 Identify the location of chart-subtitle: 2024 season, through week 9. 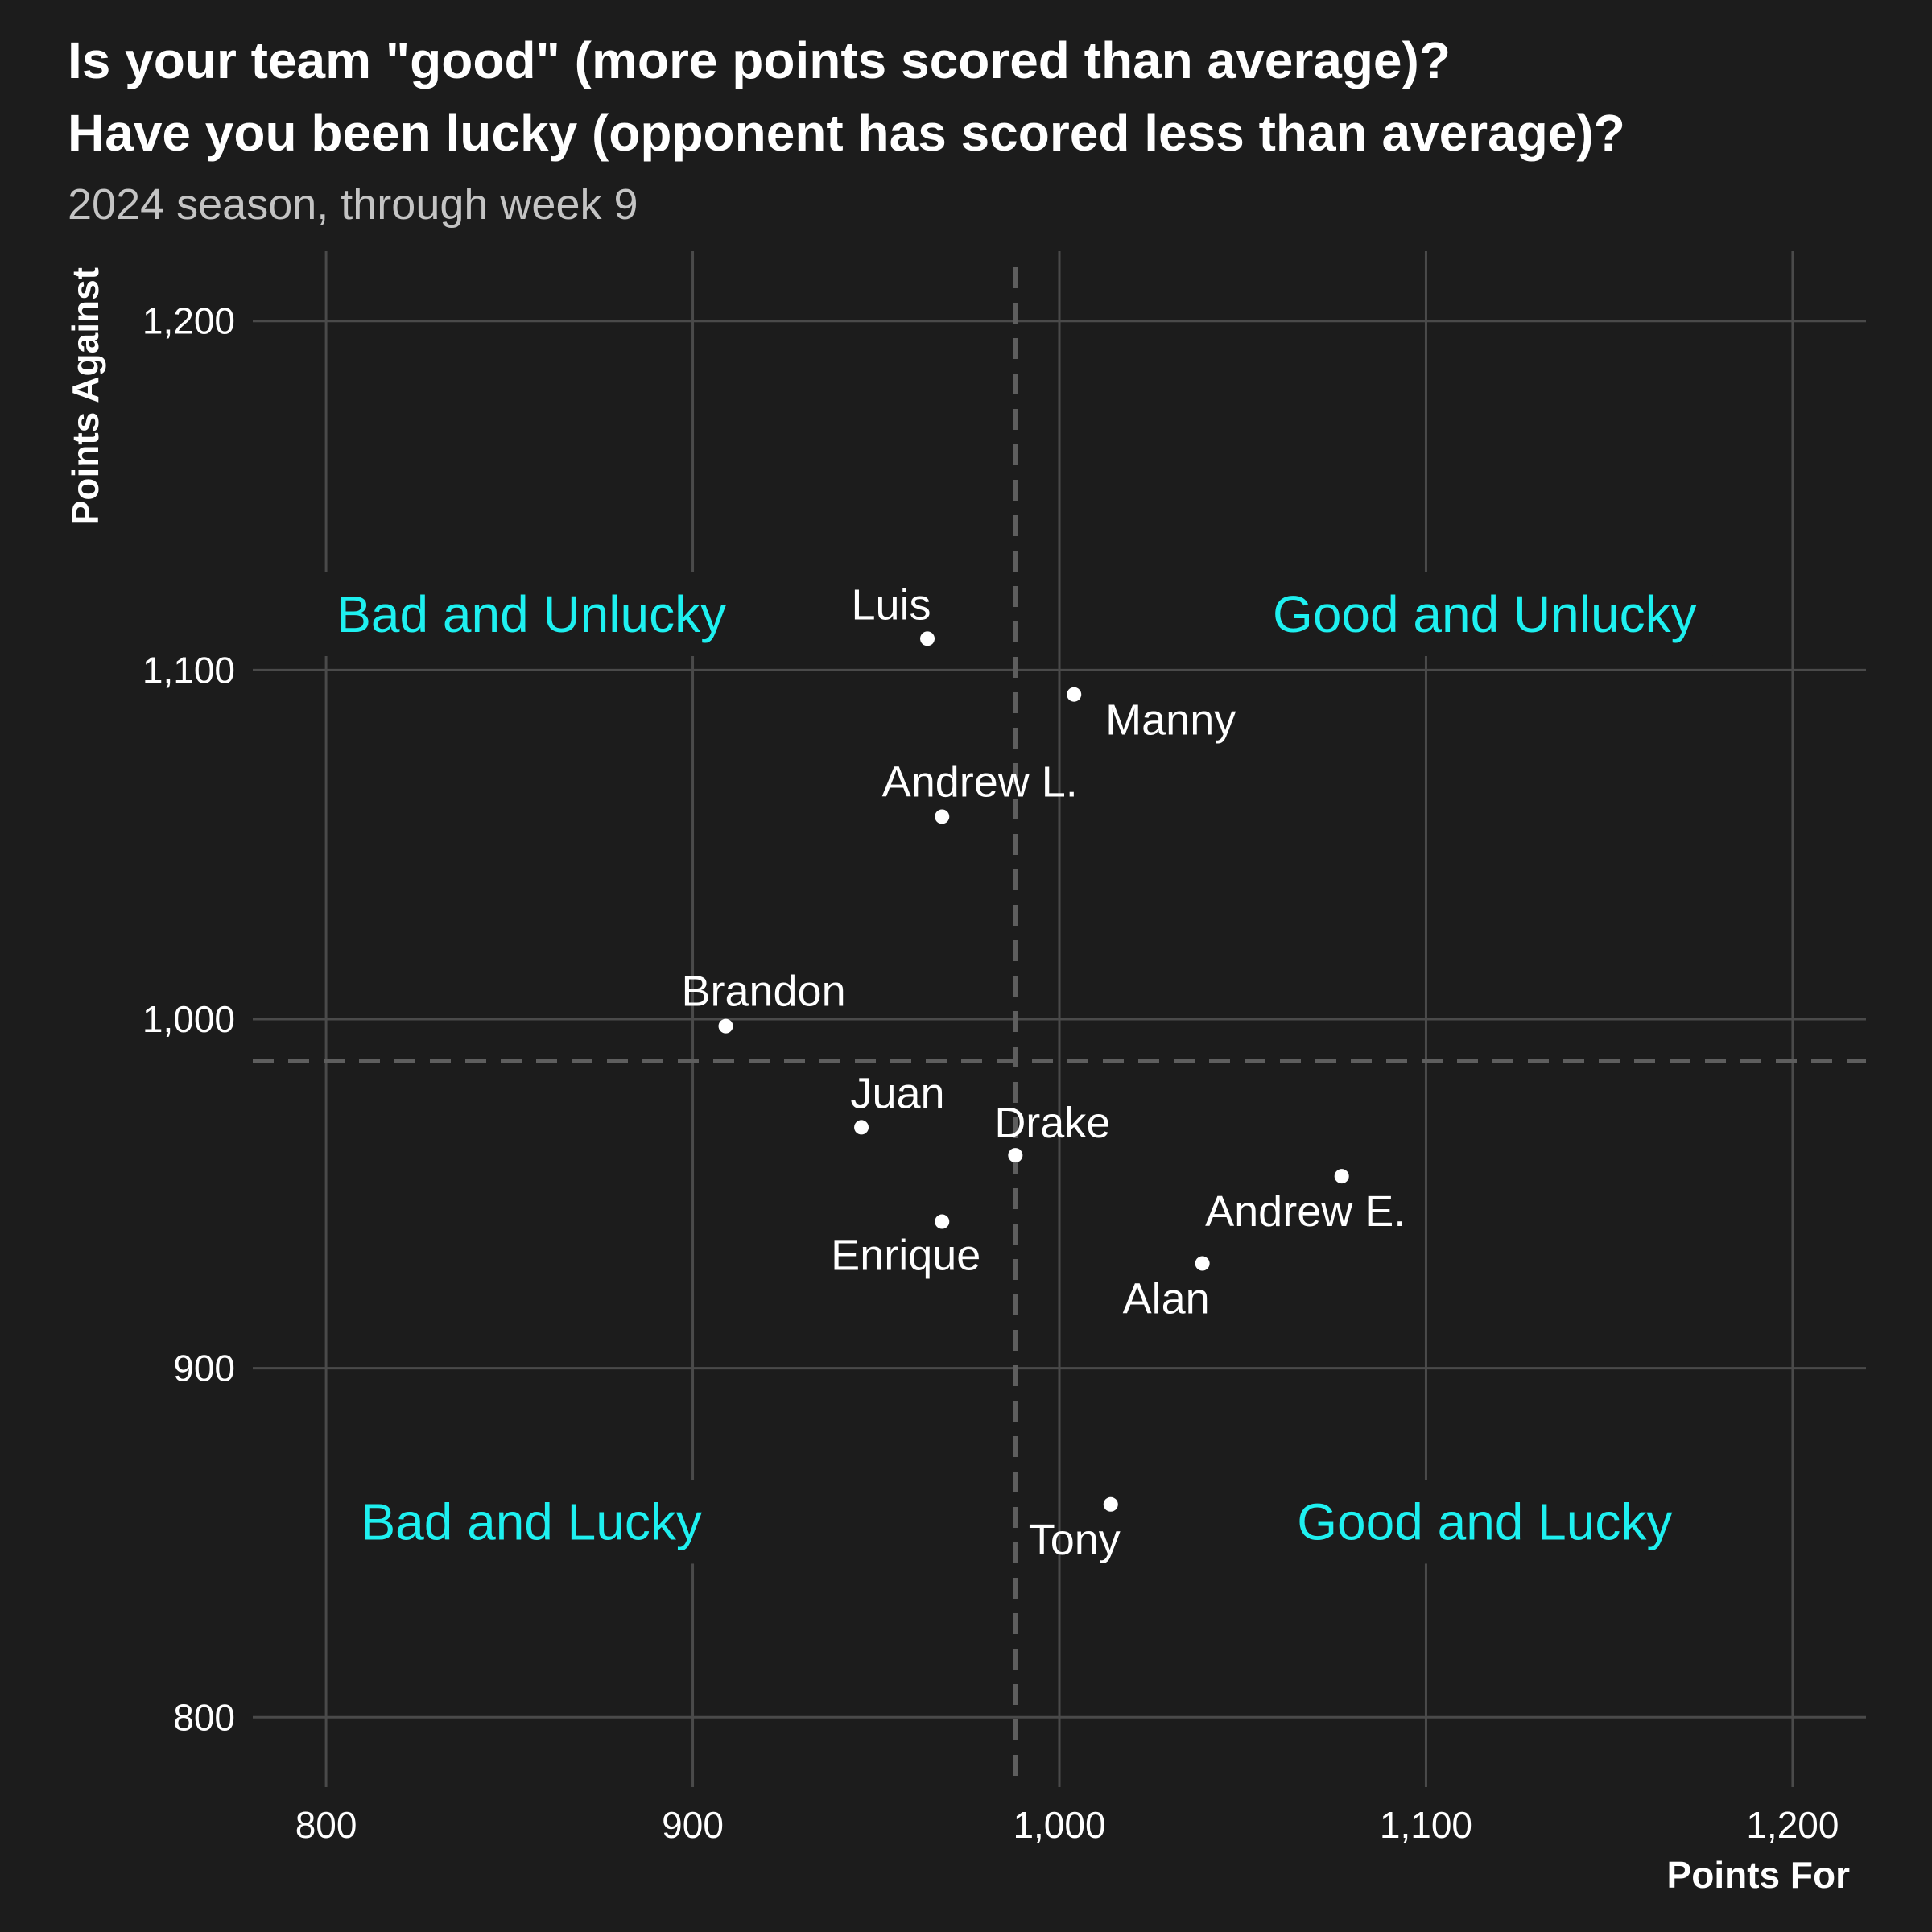
(353, 204).